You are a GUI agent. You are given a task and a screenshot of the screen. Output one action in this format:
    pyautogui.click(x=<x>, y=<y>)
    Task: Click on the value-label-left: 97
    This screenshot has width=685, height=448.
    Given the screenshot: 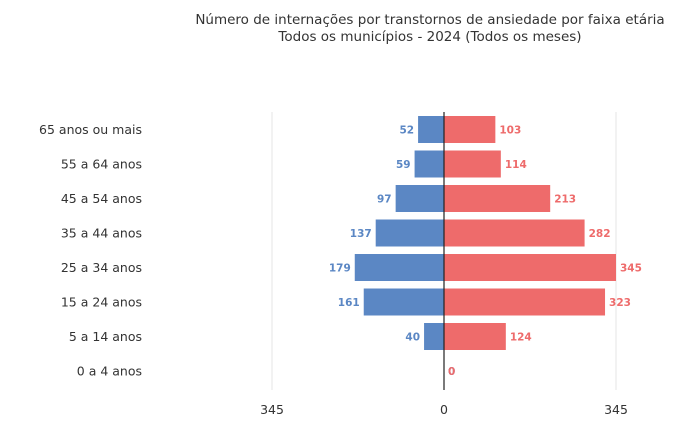 What is the action you would take?
    pyautogui.click(x=384, y=200)
    